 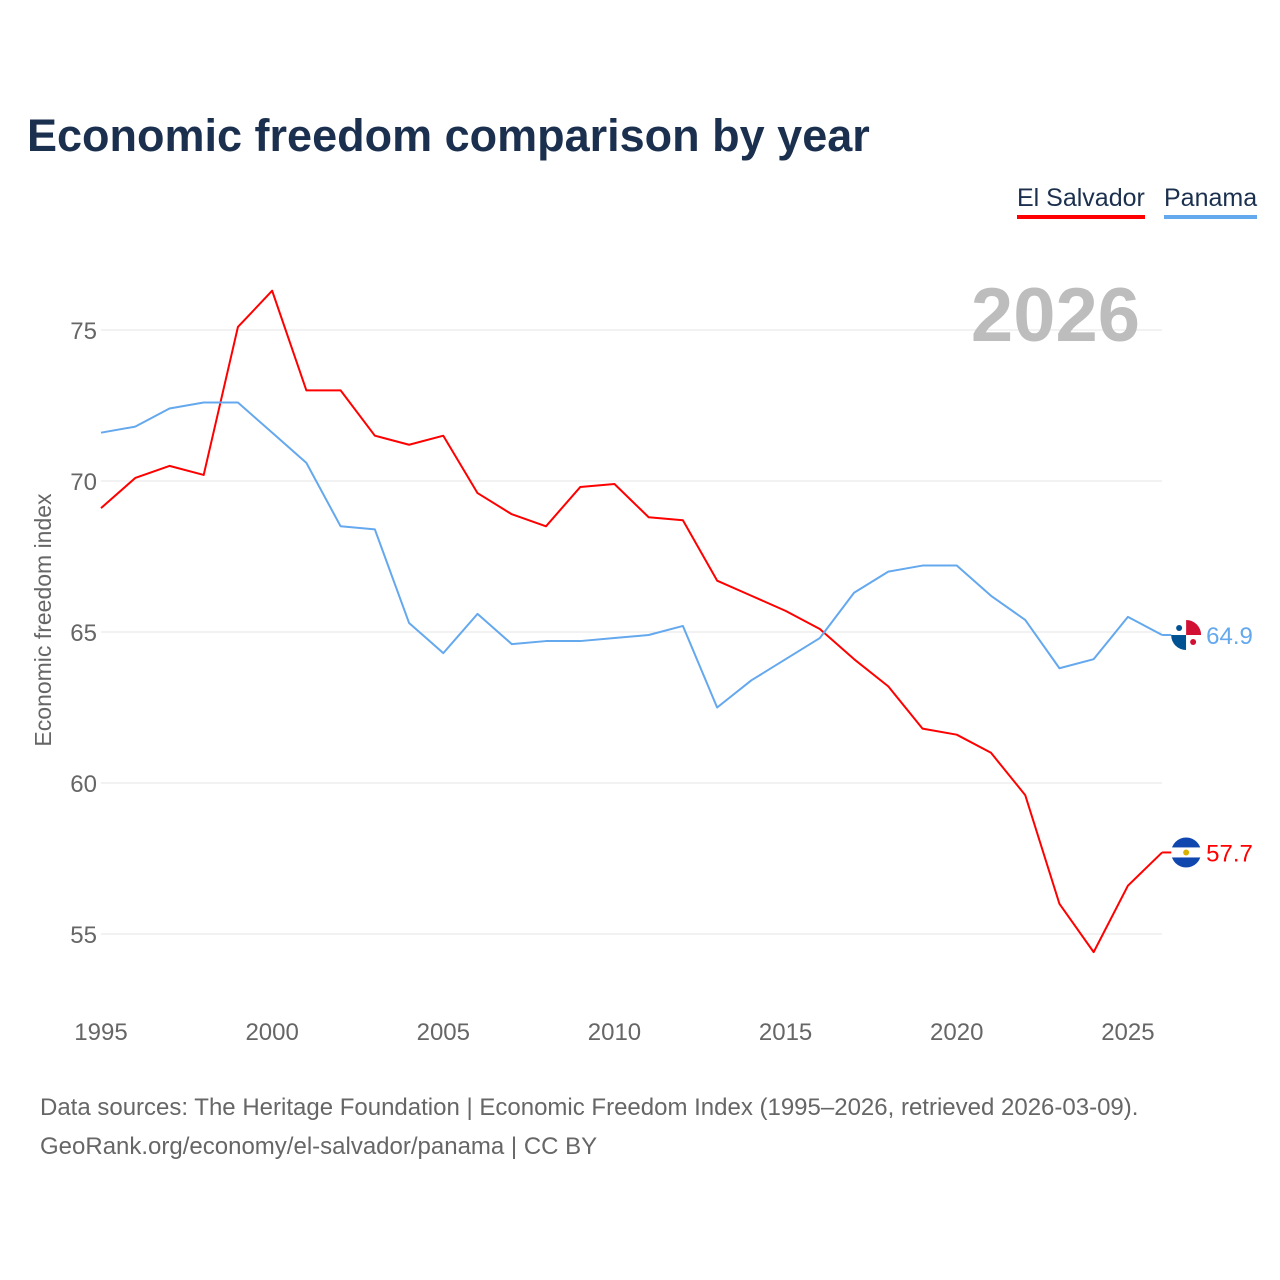 What do you see at coordinates (83, 935) in the screenshot?
I see `y-tick-label: 55` at bounding box center [83, 935].